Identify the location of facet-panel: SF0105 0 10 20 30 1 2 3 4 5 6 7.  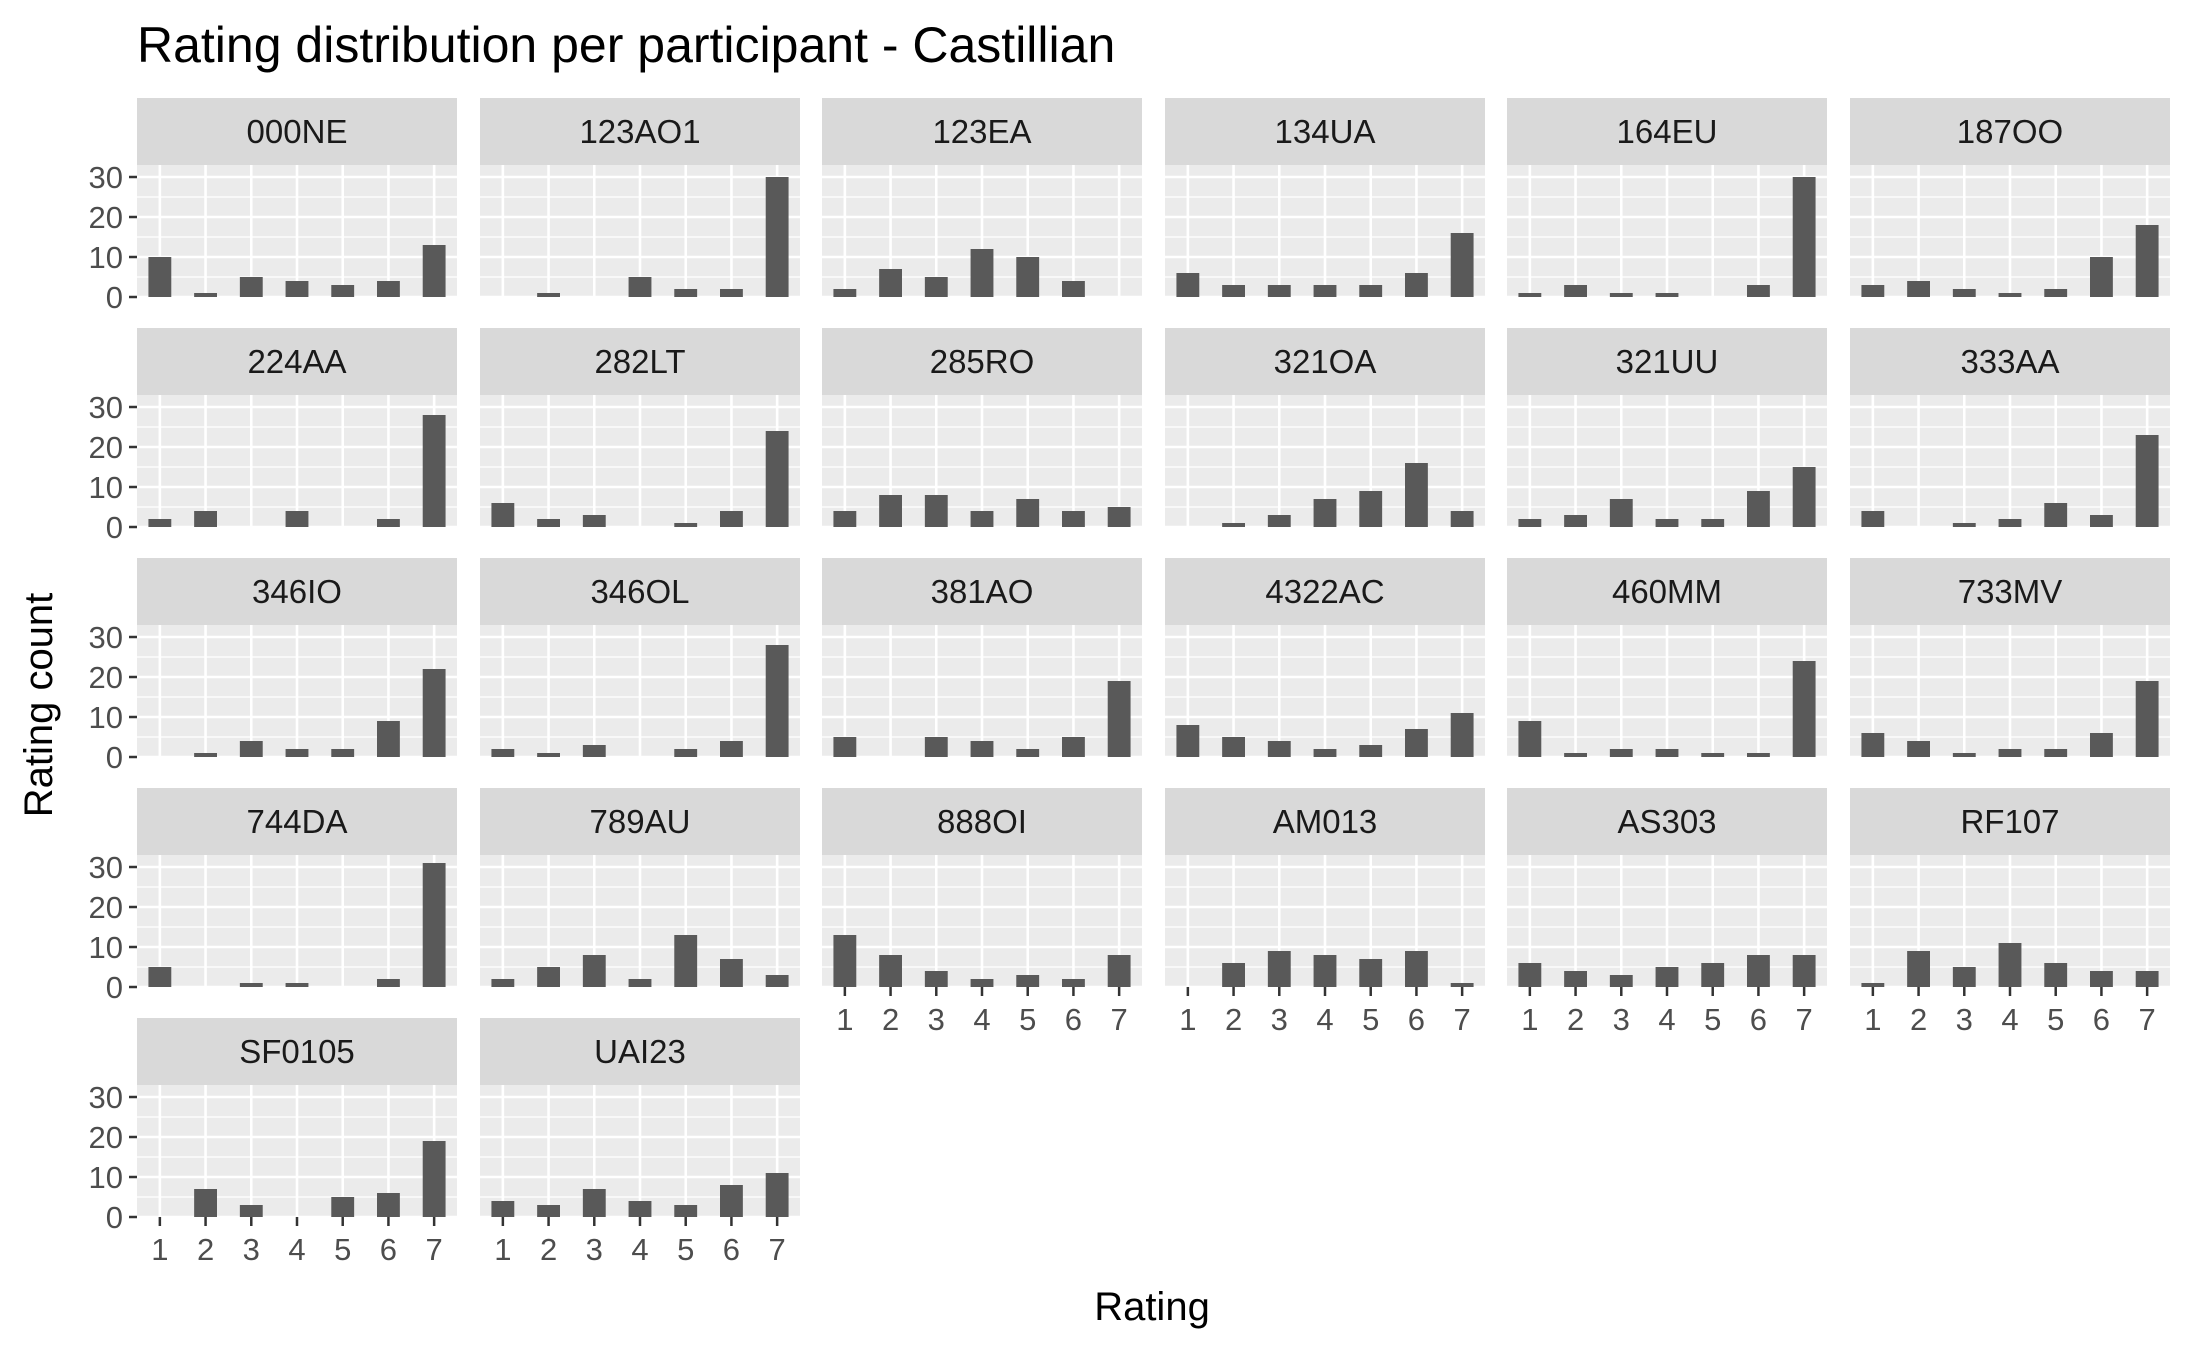
(273, 1142).